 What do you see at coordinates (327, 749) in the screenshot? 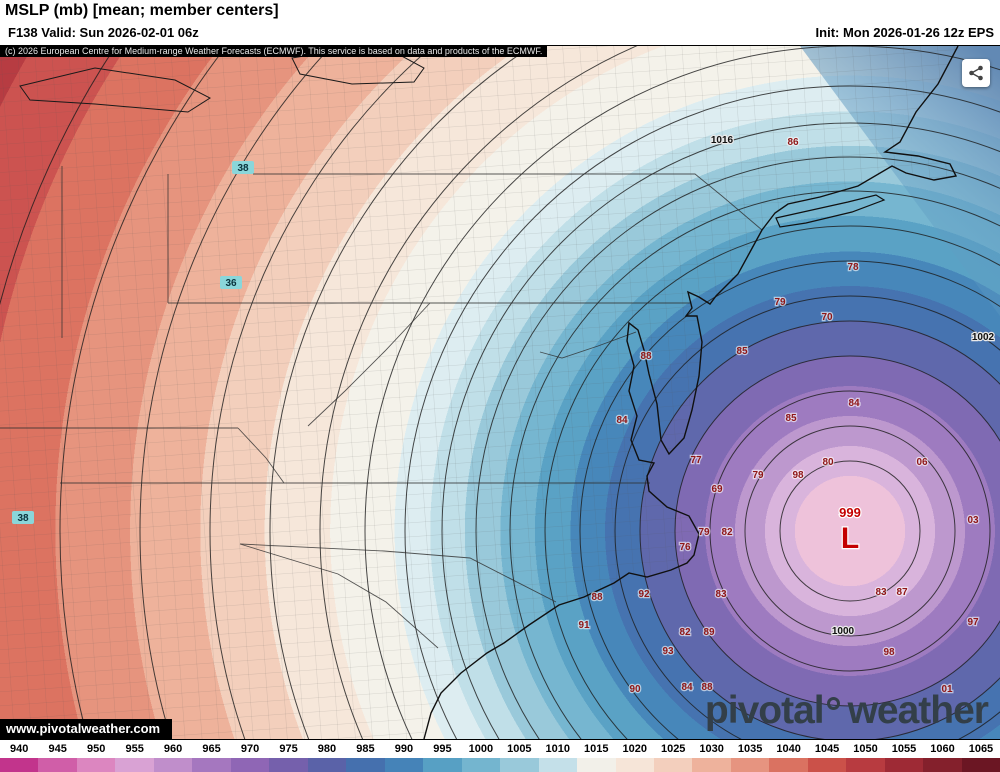
I see `colorbar-tick: 980` at bounding box center [327, 749].